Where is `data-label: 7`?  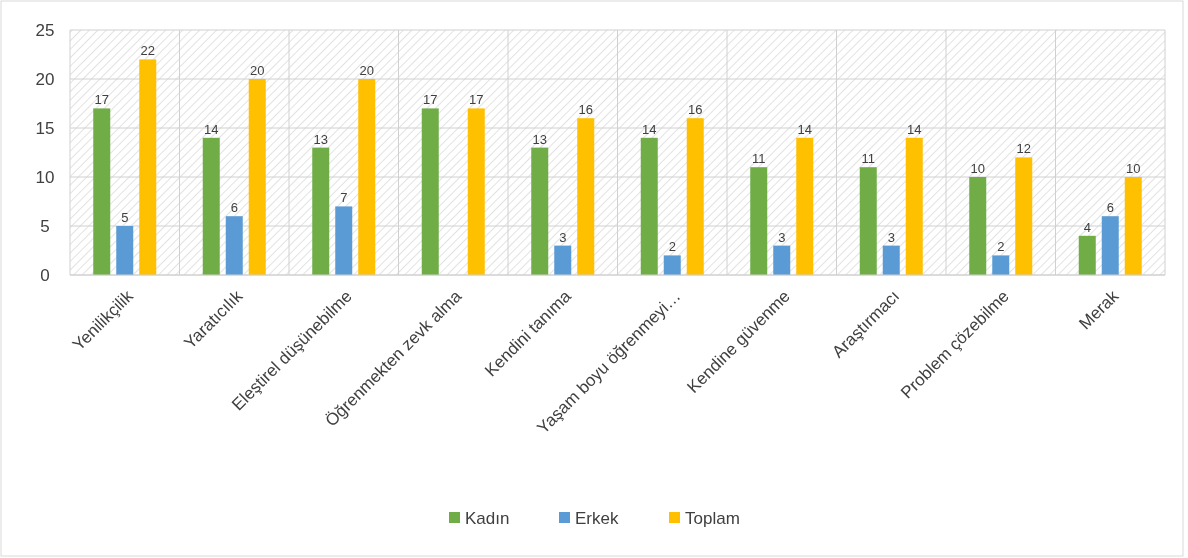
data-label: 7 is located at coordinates (344, 198).